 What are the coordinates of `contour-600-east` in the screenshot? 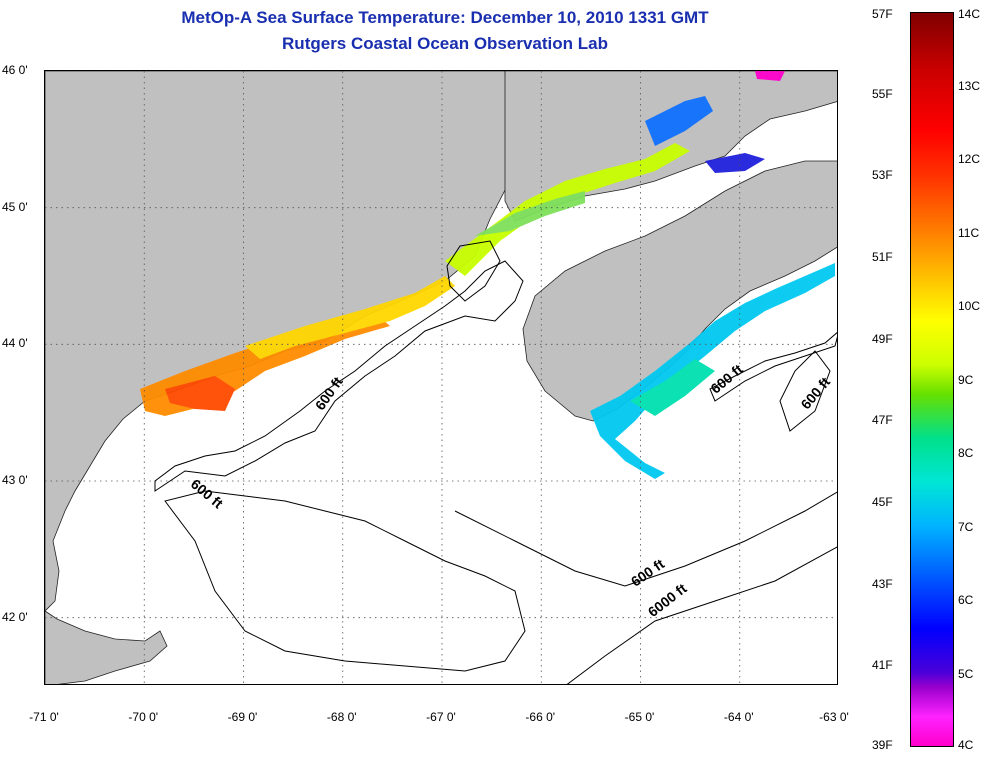 It's located at (805, 391).